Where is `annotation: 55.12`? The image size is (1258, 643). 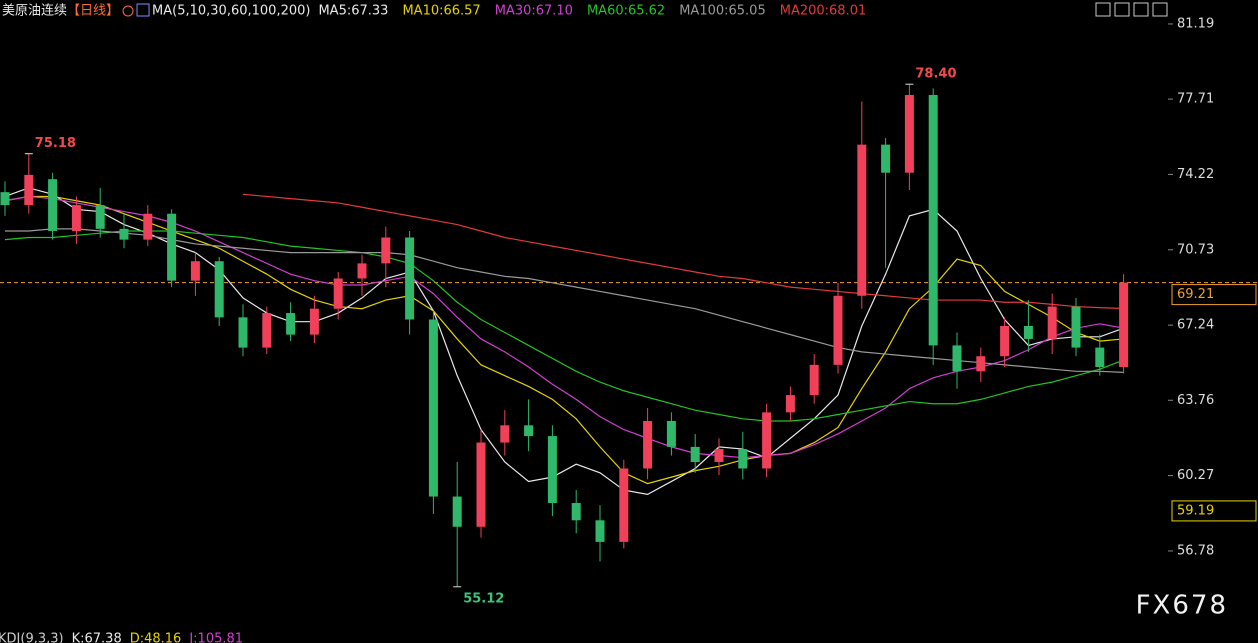
annotation: 55.12 is located at coordinates (483, 598).